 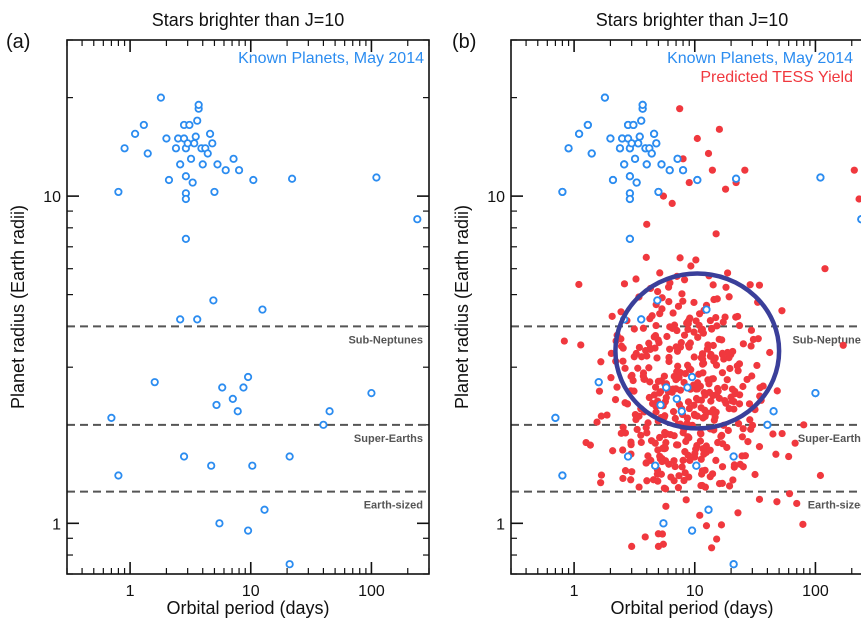 I want to click on panel-b-y-axis-label: Planet radius (Earth radii), so click(x=462, y=307).